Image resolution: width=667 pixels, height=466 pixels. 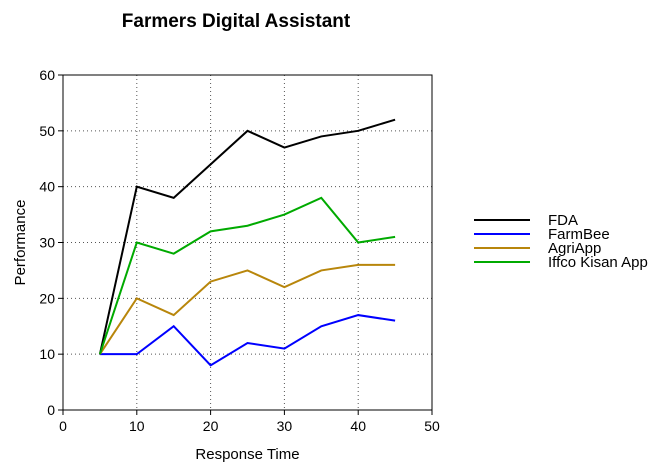 What do you see at coordinates (47, 75) in the screenshot?
I see `y-tick-label: 60` at bounding box center [47, 75].